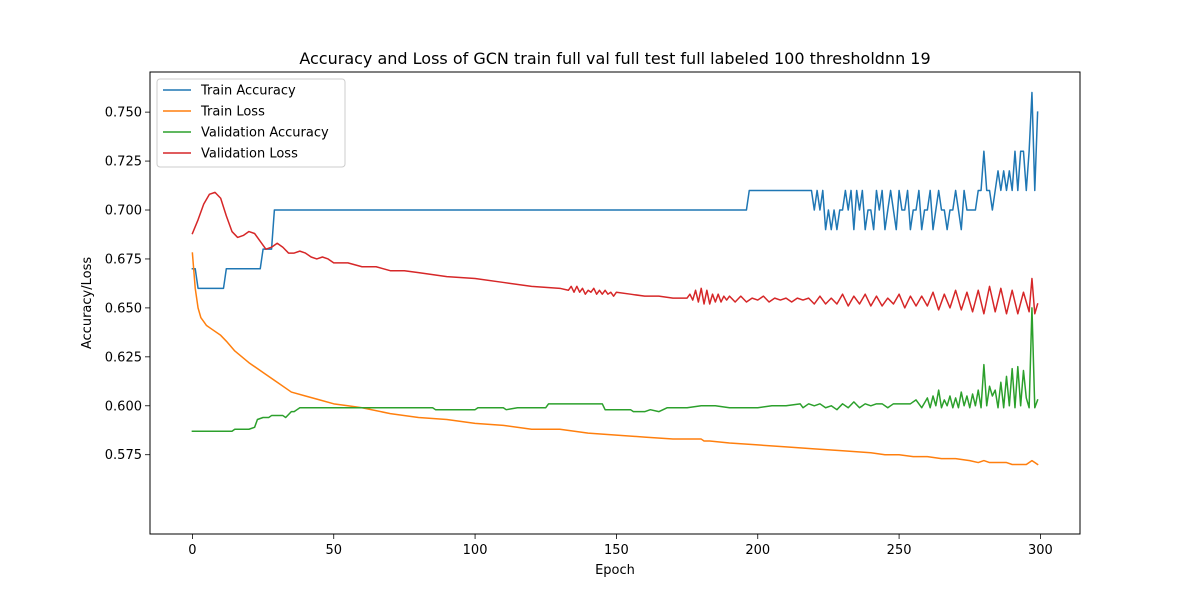 This screenshot has height=600, width=1200. I want to click on x-axis-ticks: 0 50 100 150 200 250 300, so click(620, 546).